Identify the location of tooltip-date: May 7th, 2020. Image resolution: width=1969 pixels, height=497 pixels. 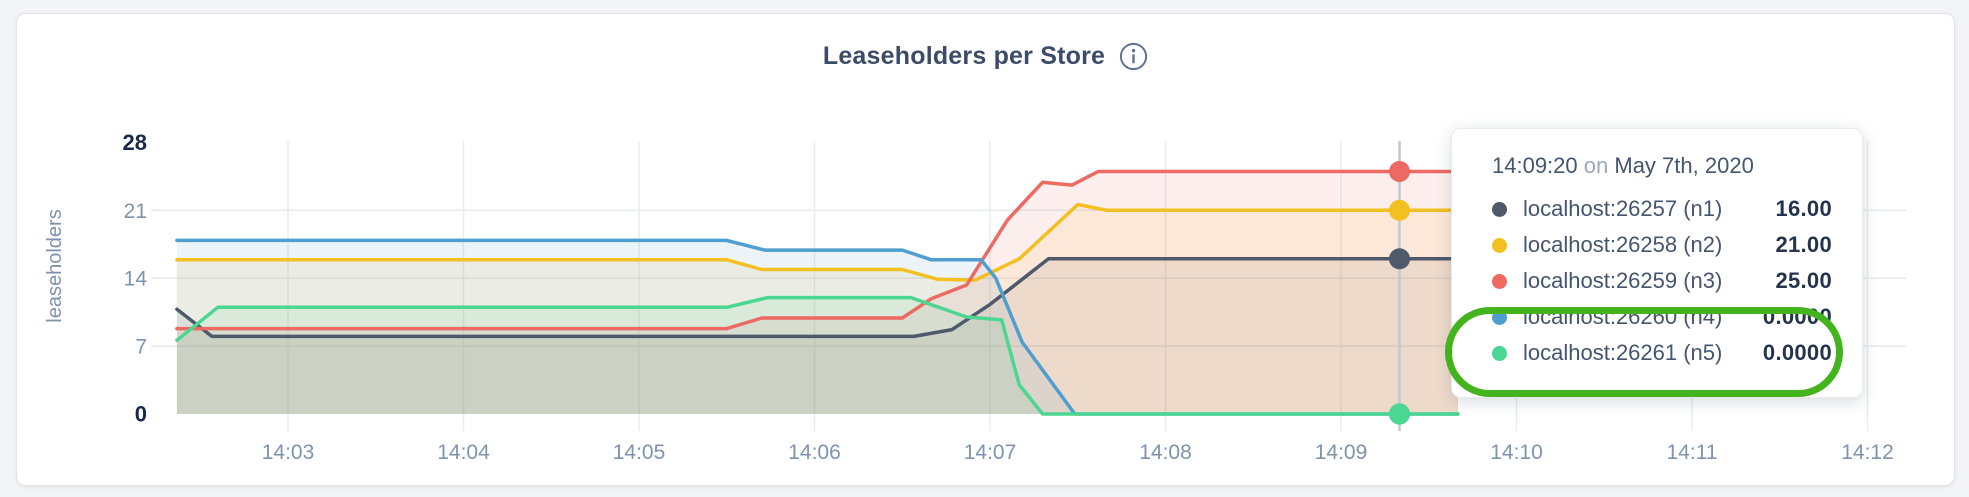
(1684, 165).